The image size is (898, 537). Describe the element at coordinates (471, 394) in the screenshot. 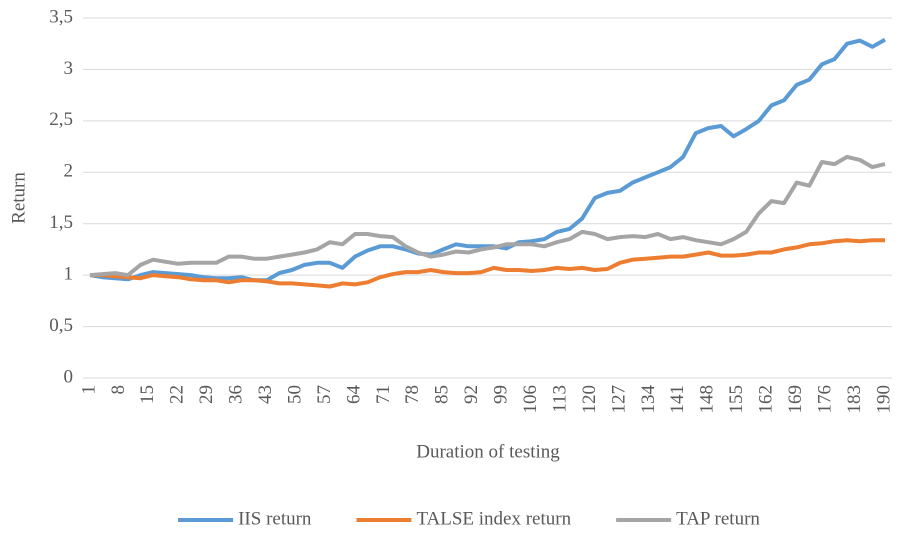

I see `x-tick-label: 92` at that location.